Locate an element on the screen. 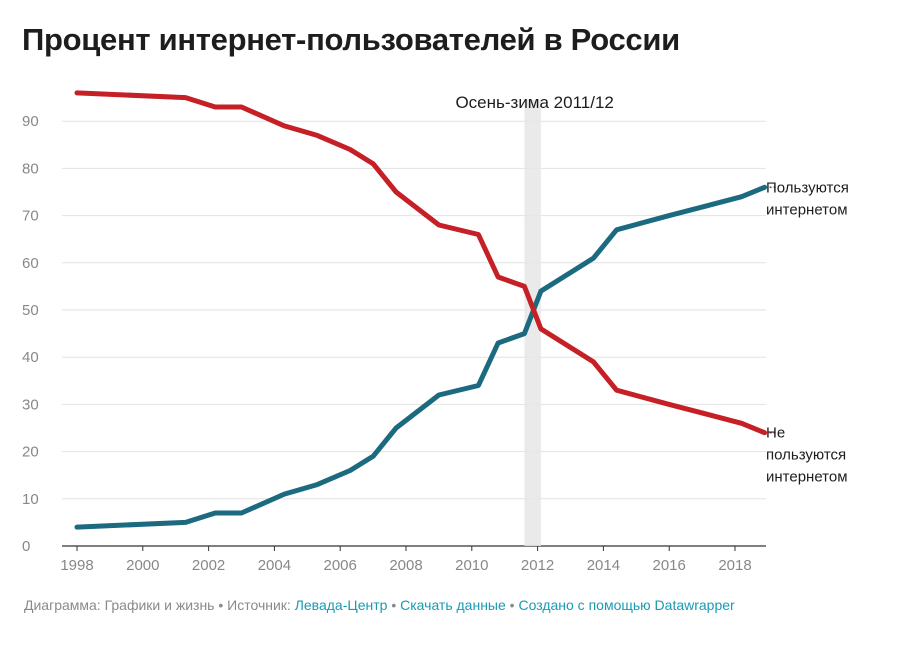  series-label-non-users: пользуются is located at coordinates (806, 455).